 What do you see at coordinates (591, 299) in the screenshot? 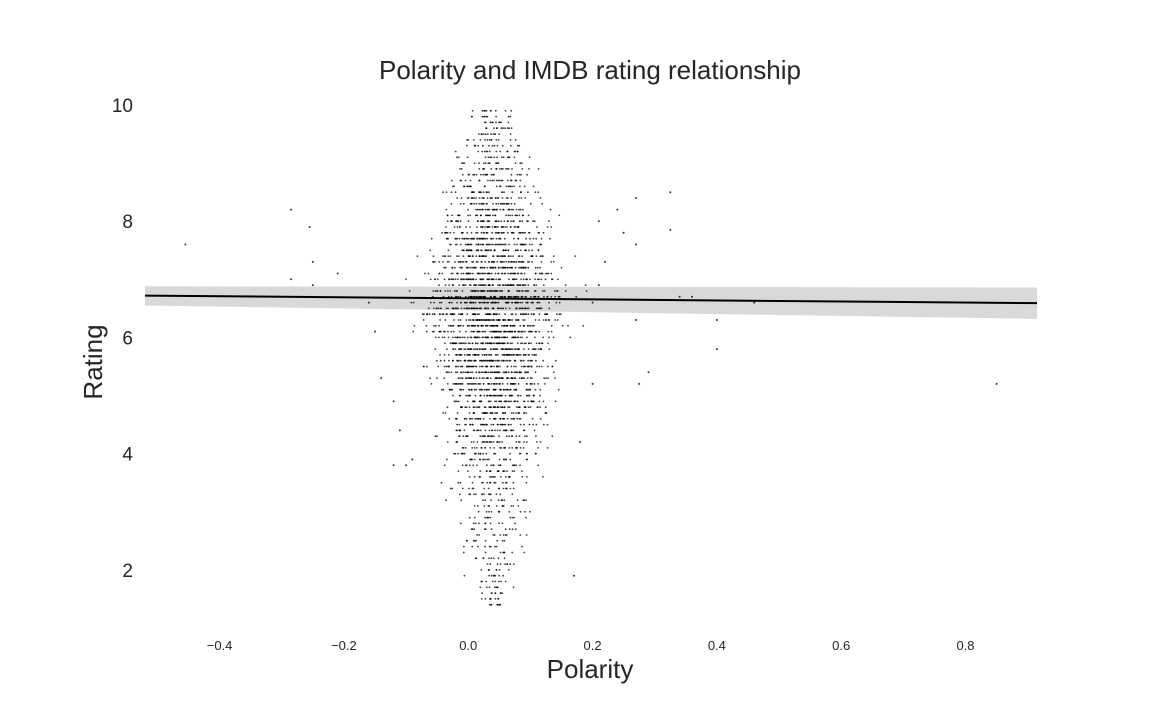
I see `regression-line` at bounding box center [591, 299].